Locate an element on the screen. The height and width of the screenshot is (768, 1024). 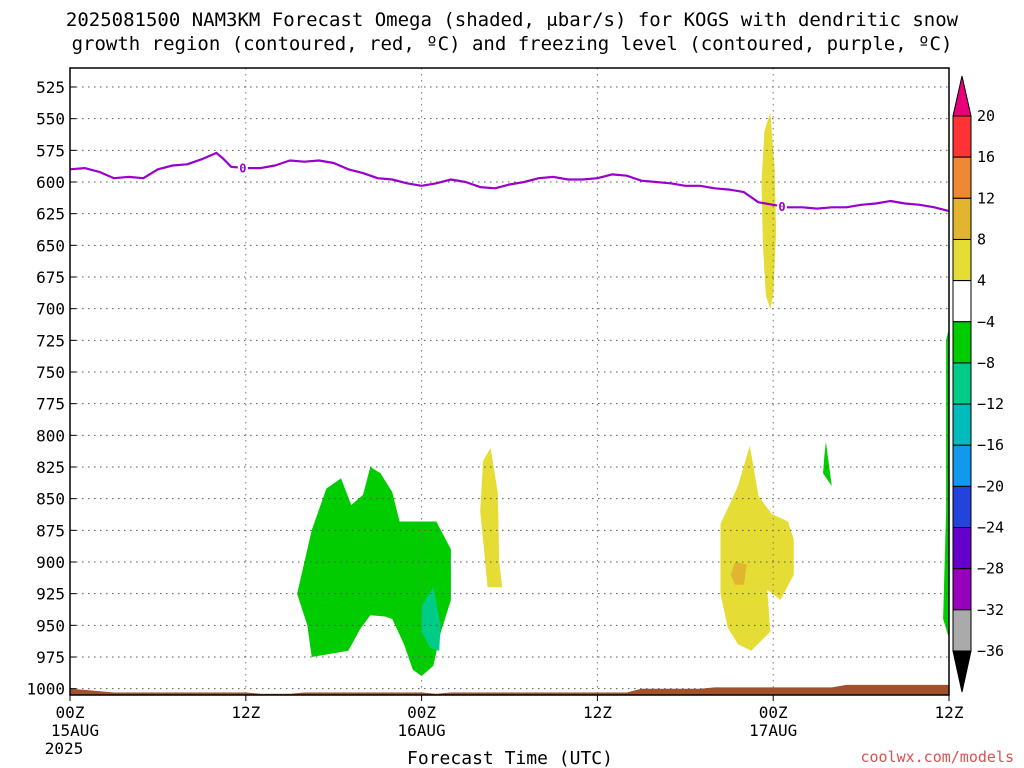
x-tick-label-1: 12Z is located at coordinates (245, 712).